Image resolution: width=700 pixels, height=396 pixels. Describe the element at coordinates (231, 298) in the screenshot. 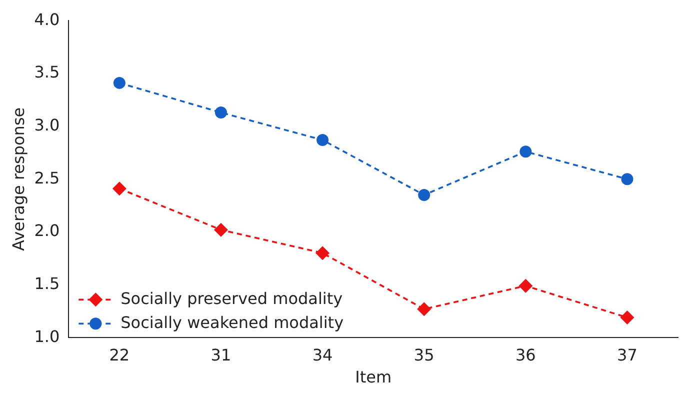

I see `legend-label: Socially preserved modality` at that location.